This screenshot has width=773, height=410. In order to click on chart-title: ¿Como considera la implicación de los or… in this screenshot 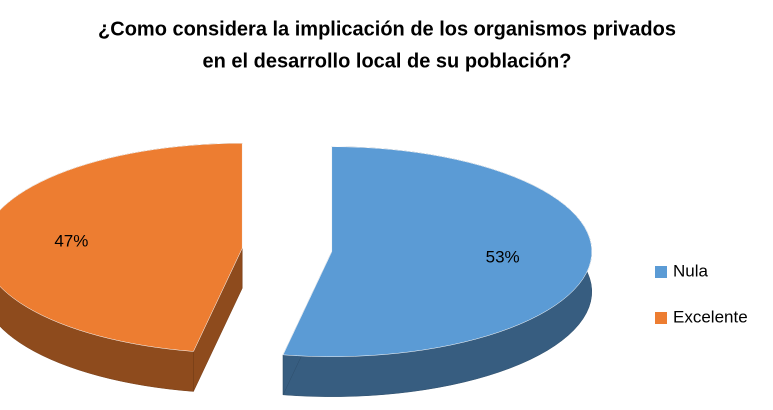, I will do `click(387, 29)`.